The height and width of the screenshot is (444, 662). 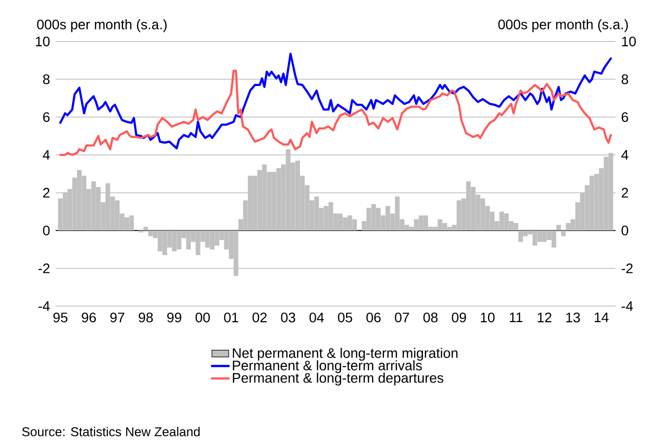 I want to click on x-tick-label: 96, so click(x=89, y=317).